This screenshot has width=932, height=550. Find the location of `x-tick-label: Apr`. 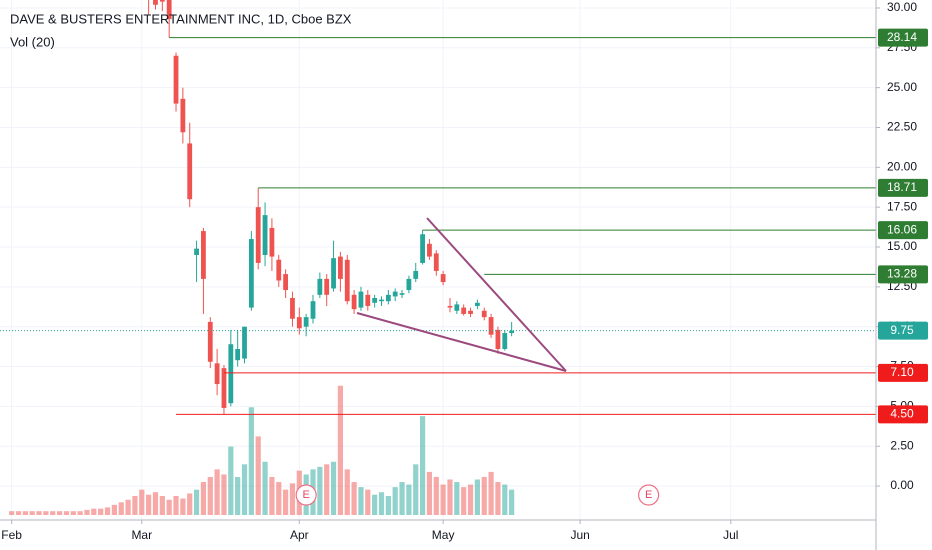

x-tick-label: Apr is located at coordinates (299, 535).